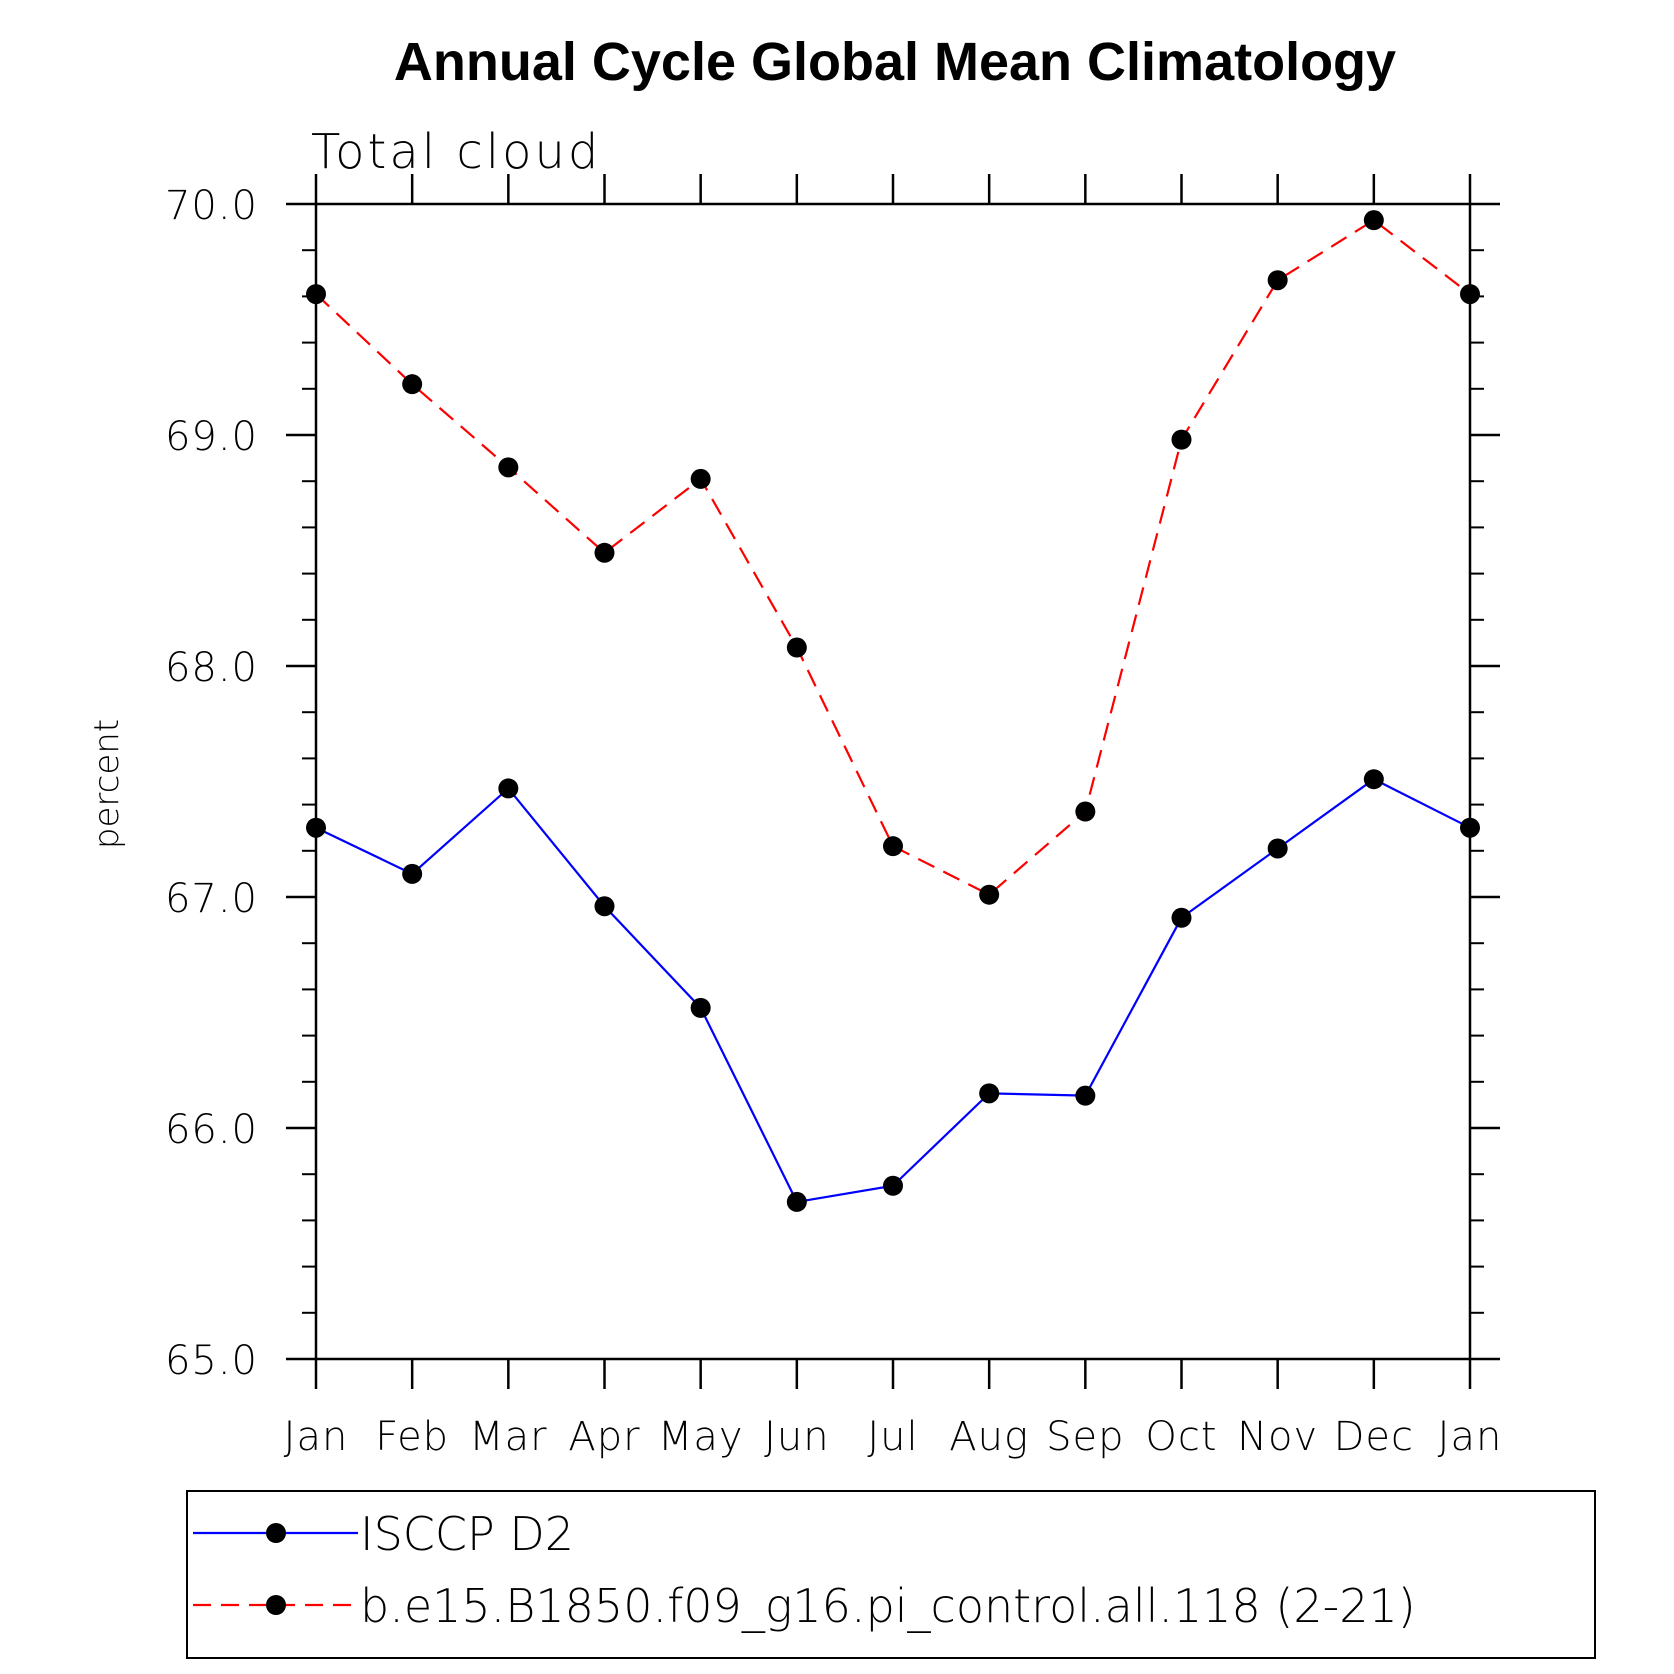 The height and width of the screenshot is (1674, 1674). Describe the element at coordinates (276, 1605) in the screenshot. I see `legend-marker-model` at that location.